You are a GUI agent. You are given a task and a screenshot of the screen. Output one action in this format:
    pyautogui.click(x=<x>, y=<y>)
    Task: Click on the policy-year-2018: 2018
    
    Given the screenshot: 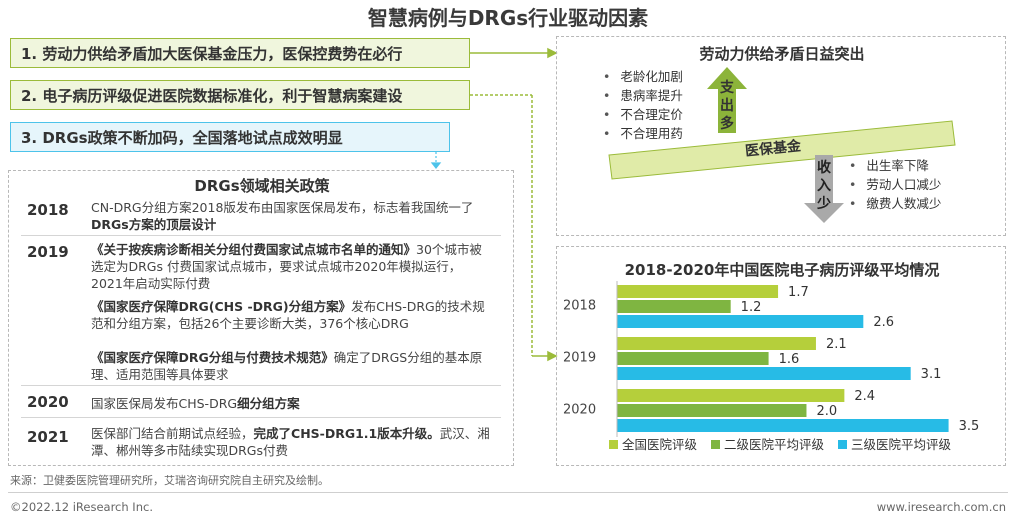 What is the action you would take?
    pyautogui.click(x=48, y=210)
    